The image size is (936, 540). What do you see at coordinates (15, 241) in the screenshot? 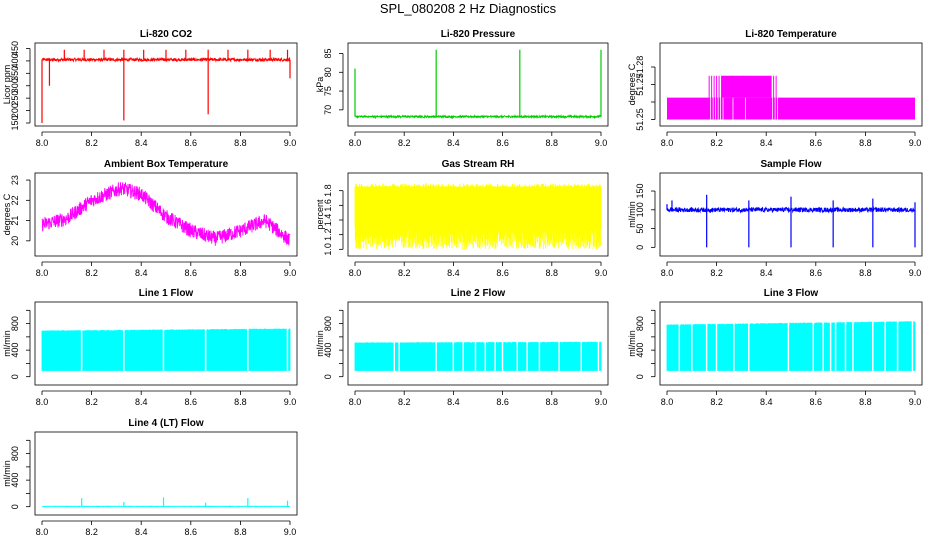
I see `y-tick-label: 20` at bounding box center [15, 241].